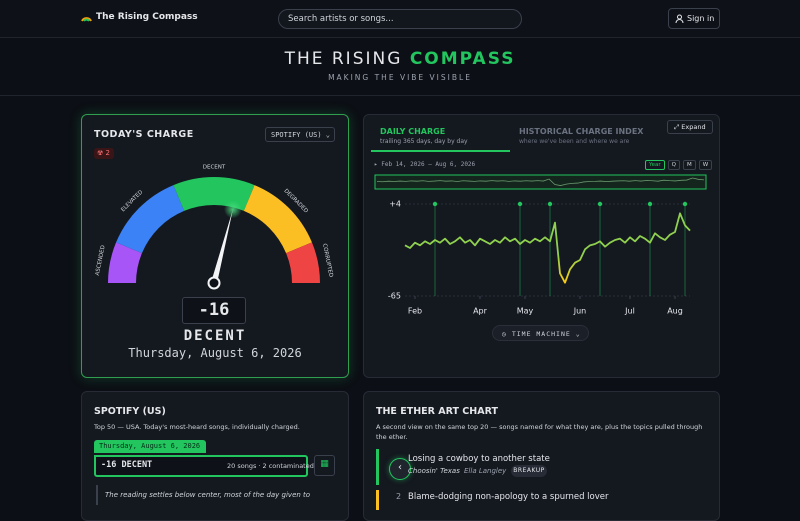 This screenshot has width=800, height=521. I want to click on hero-tagline: MAKING THE VIBE VISIBLE, so click(400, 77).